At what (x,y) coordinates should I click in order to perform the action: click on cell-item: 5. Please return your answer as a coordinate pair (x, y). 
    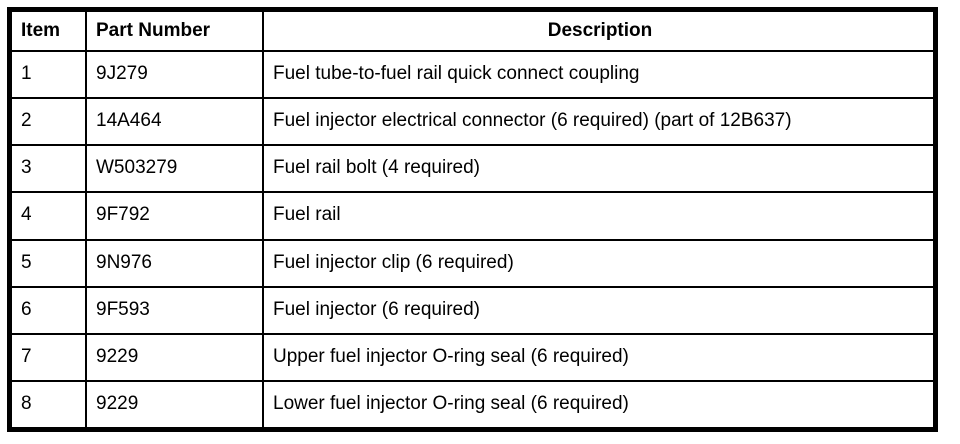
    Looking at the image, I should click on (49, 263).